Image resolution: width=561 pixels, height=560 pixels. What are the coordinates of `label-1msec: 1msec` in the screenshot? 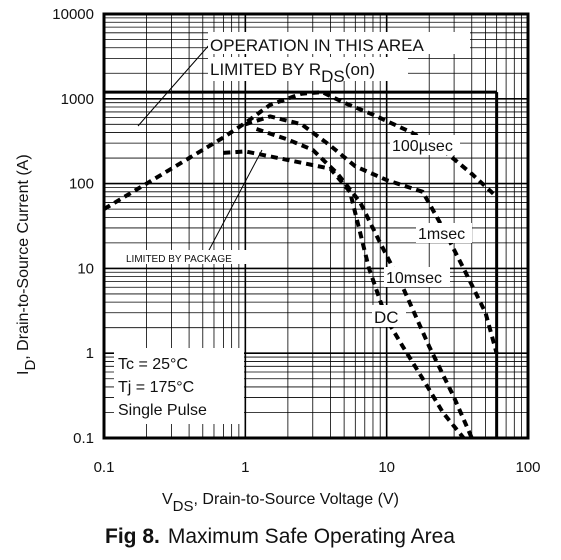 It's located at (441, 234).